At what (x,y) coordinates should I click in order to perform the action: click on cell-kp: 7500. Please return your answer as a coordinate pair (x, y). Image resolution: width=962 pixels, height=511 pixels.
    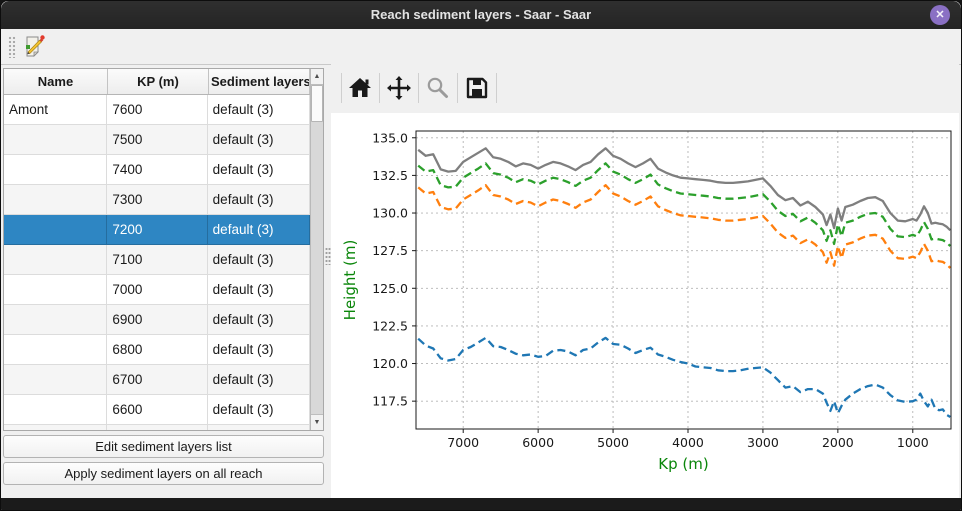
    Looking at the image, I should click on (157, 140).